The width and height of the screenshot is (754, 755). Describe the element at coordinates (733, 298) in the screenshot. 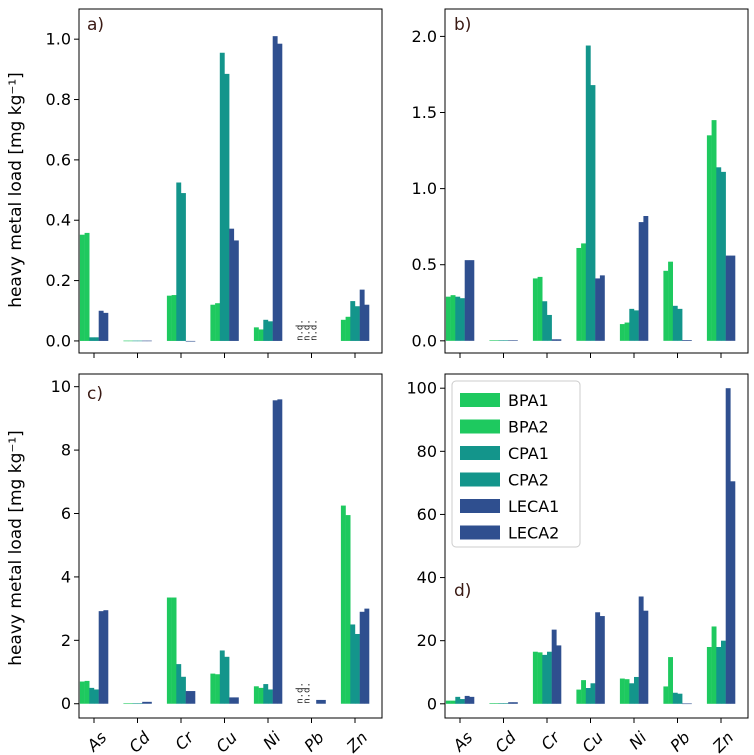

I see `bar-b-leca2-zn` at that location.